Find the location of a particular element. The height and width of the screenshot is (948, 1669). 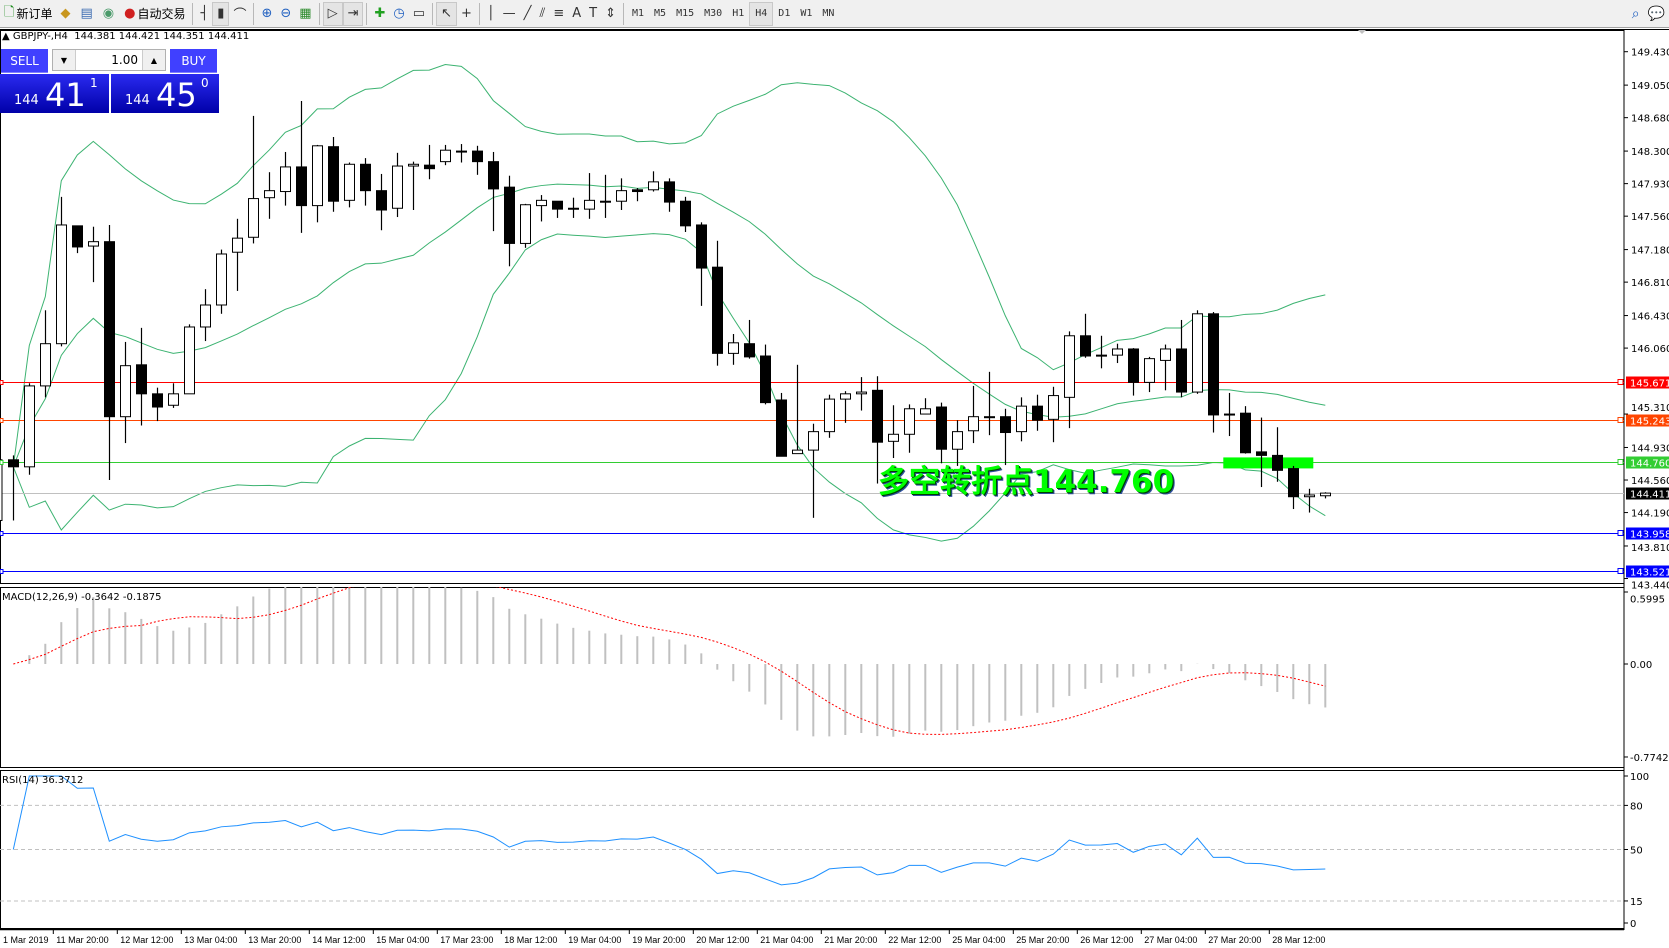

text-button: A is located at coordinates (576, 14).